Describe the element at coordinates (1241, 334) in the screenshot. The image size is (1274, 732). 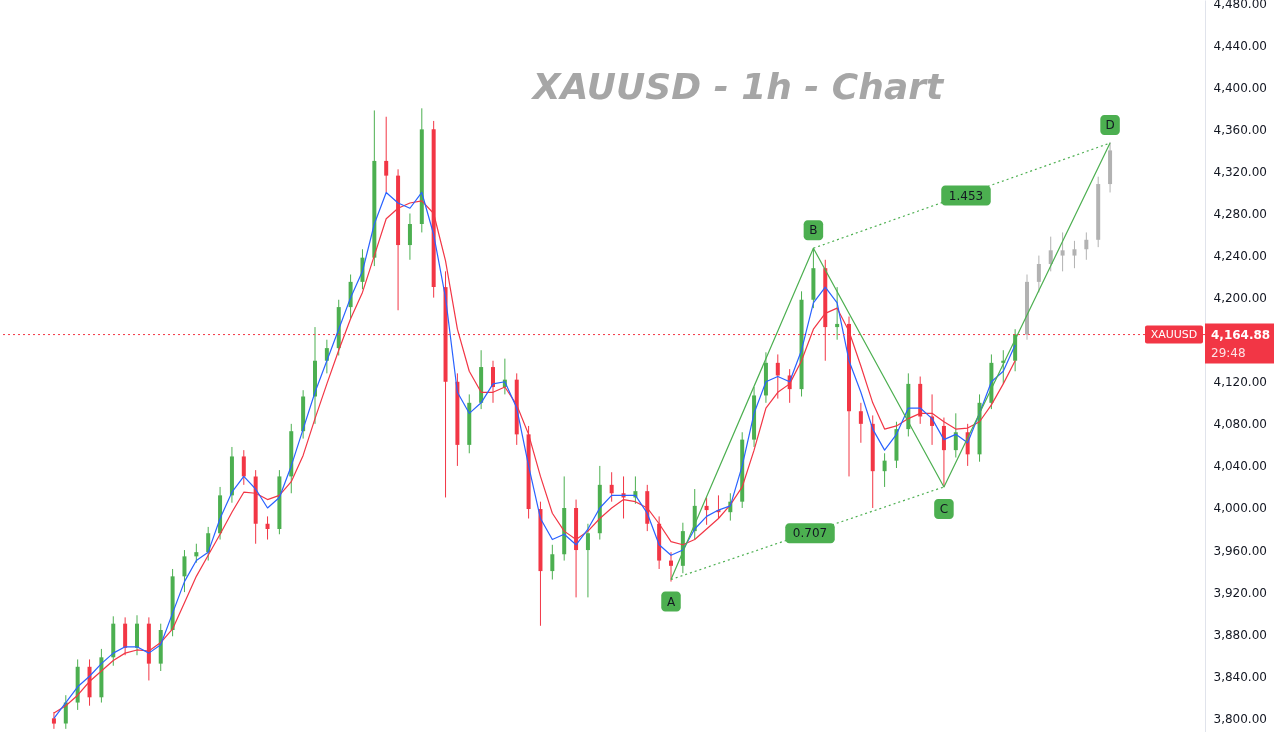
I see `text: 4,164.88` at that location.